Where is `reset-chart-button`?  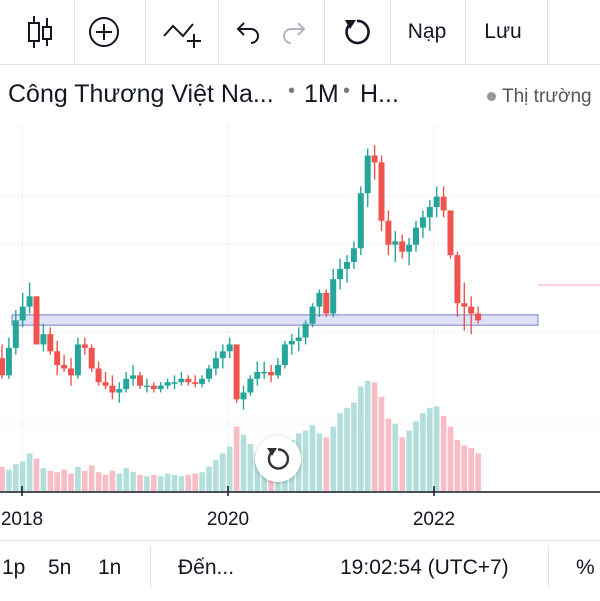 reset-chart-button is located at coordinates (278, 459).